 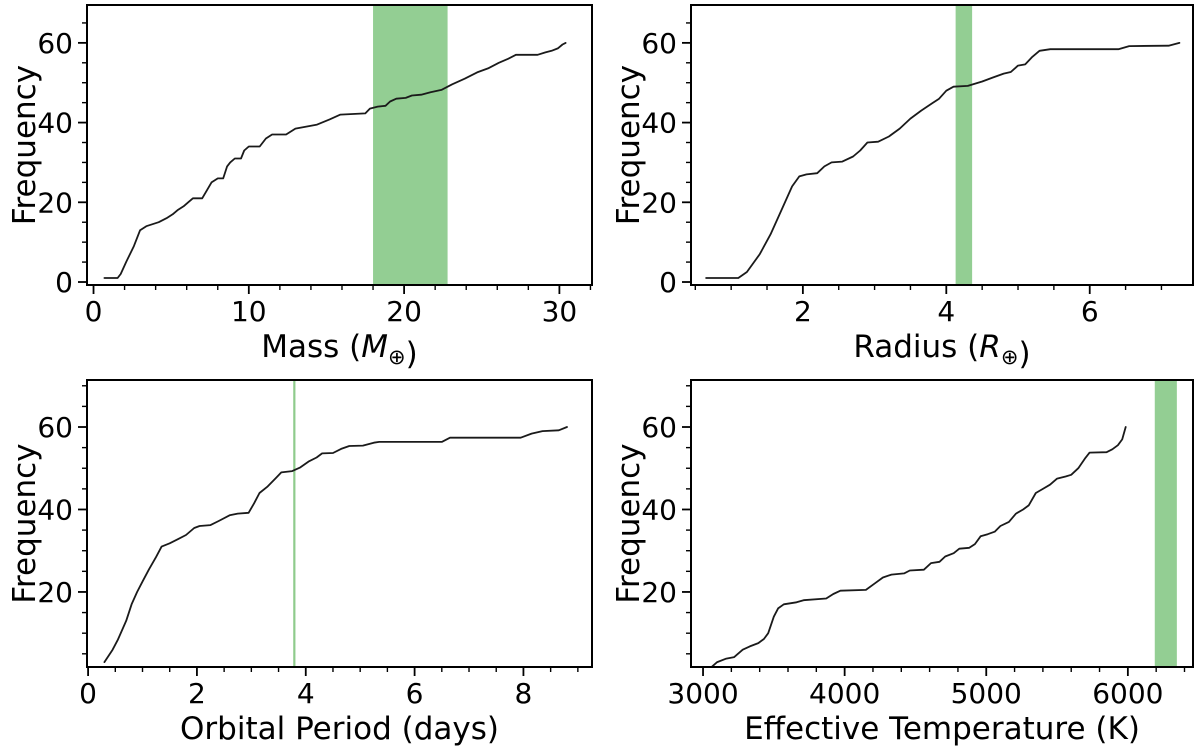 I want to click on x-tick-label: 8, so click(x=524, y=693).